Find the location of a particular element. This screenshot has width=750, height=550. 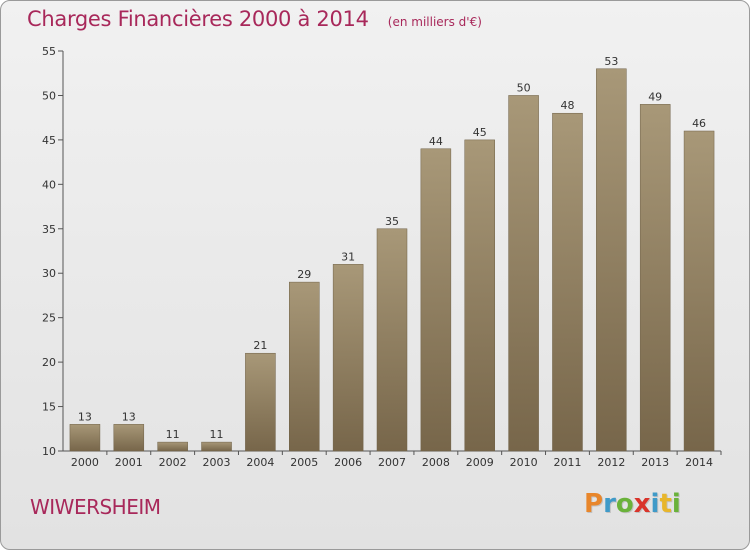

x-tick-label: 2006 is located at coordinates (348, 462).